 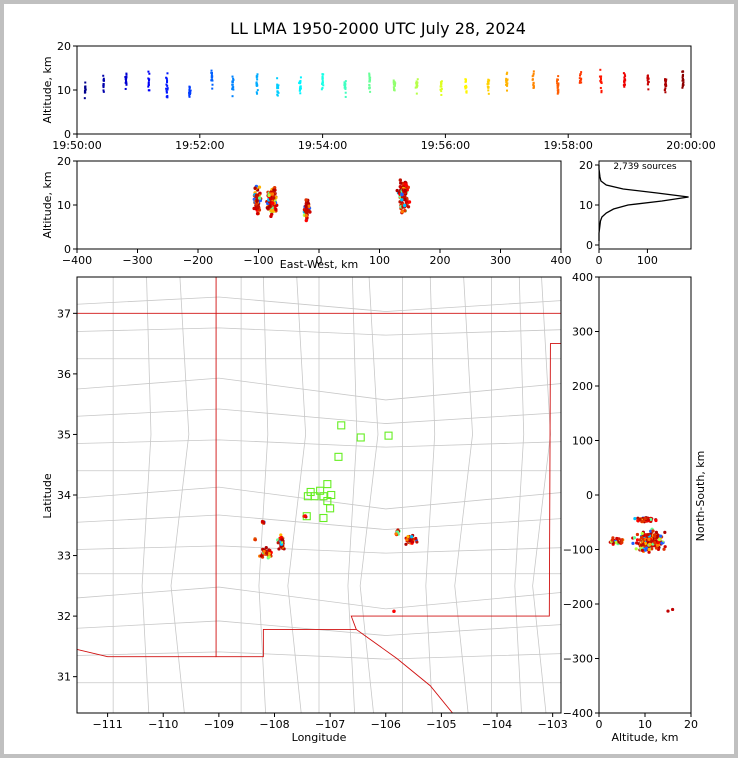 I want to click on y-tick-label: 35, so click(x=64, y=434).